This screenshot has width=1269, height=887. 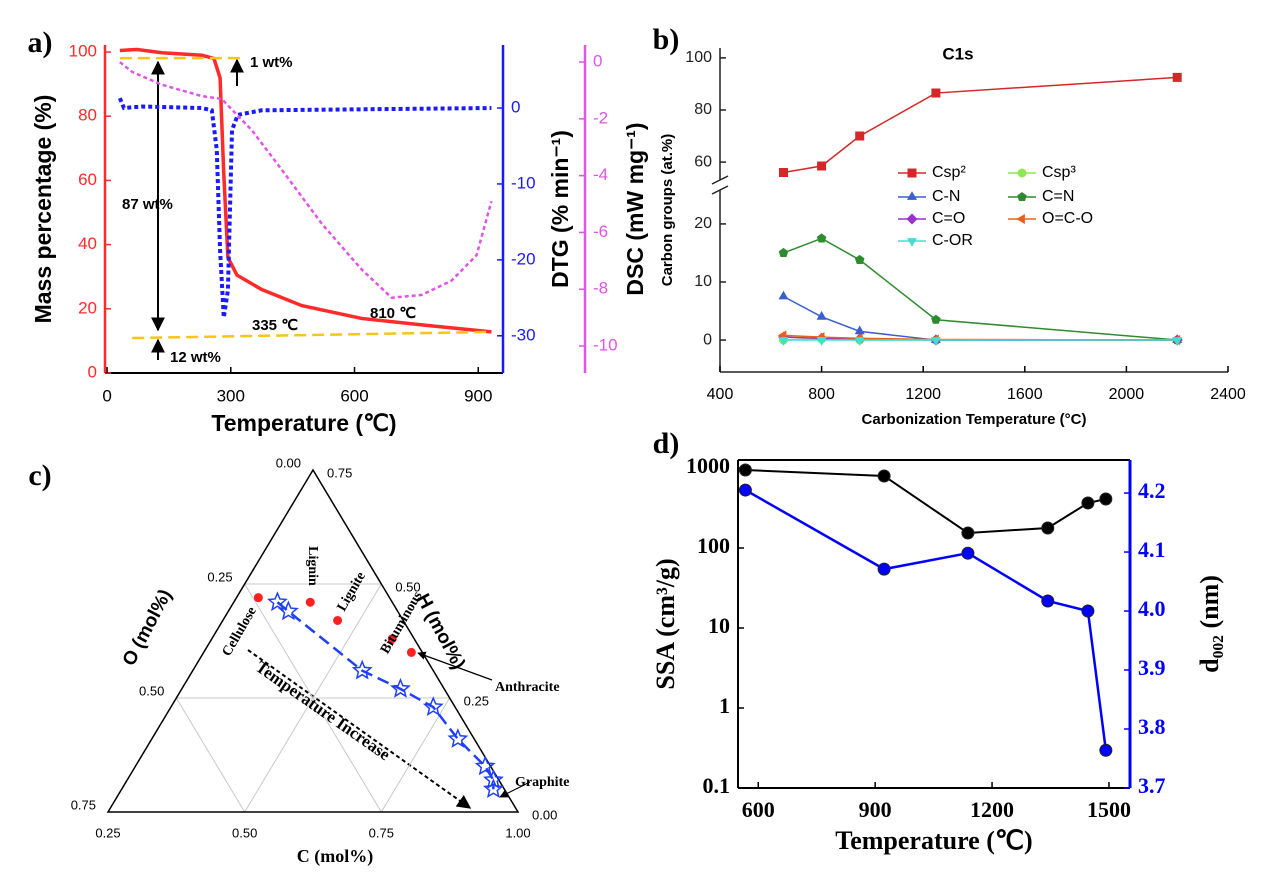 What do you see at coordinates (352, 592) in the screenshot?
I see `point-label: Lignite` at bounding box center [352, 592].